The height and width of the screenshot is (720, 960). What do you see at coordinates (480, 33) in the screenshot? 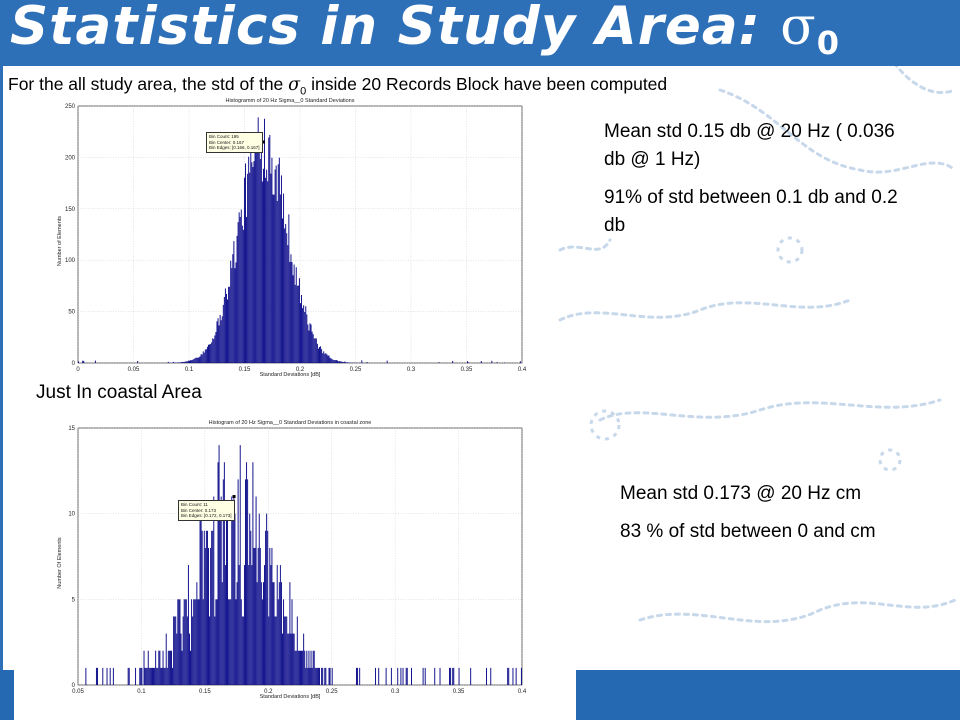
I see `title-bar` at bounding box center [480, 33].